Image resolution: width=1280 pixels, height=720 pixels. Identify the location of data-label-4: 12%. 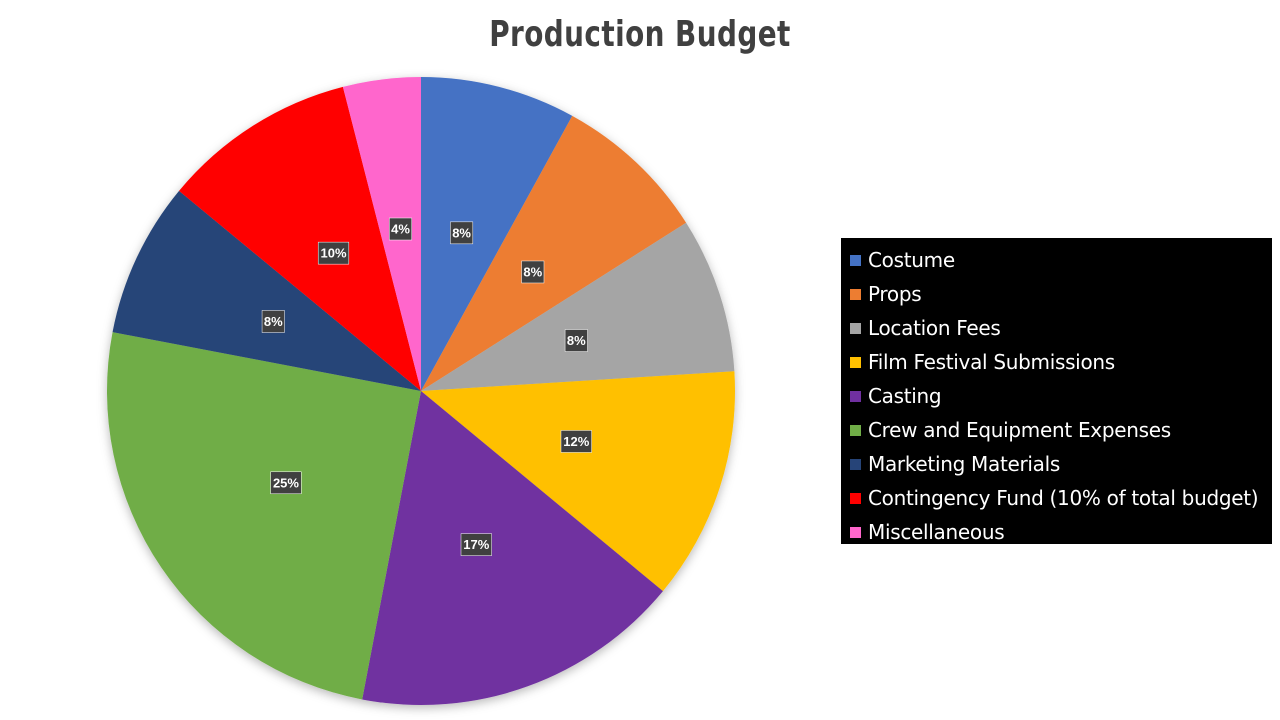
(576, 441).